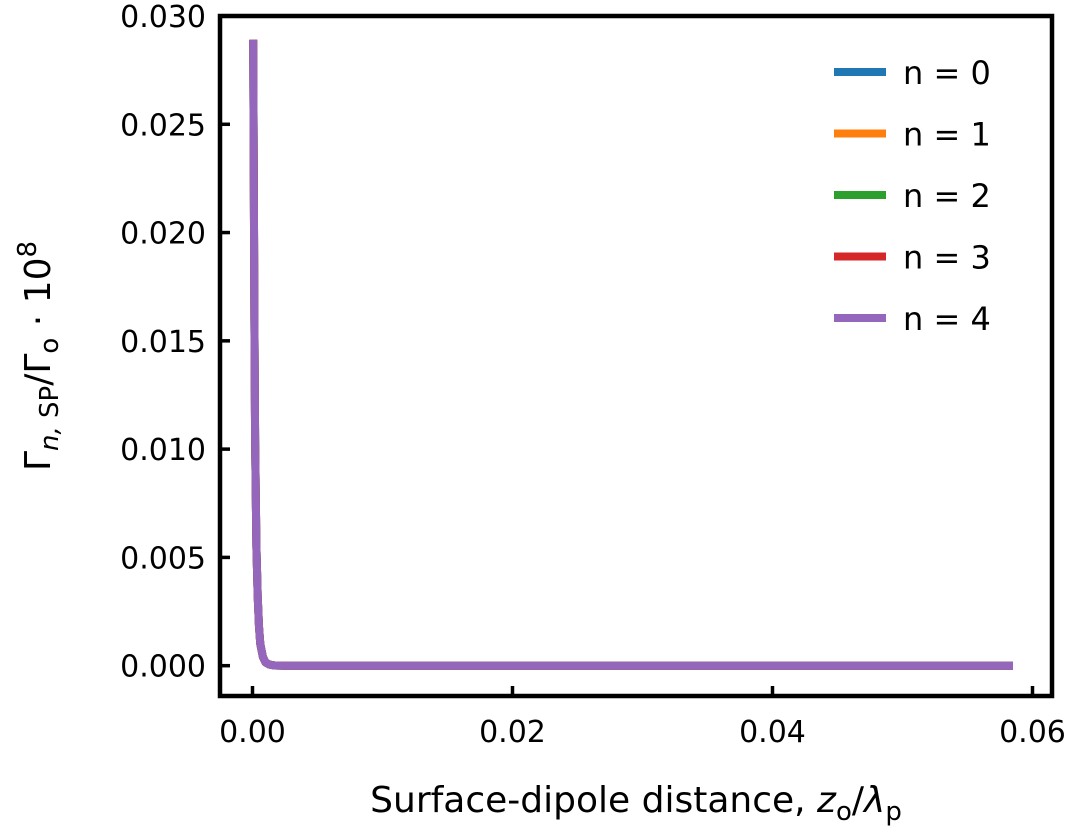 Image resolution: width=1086 pixels, height=835 pixels. I want to click on legend-label-n4: n = 4, so click(947, 319).